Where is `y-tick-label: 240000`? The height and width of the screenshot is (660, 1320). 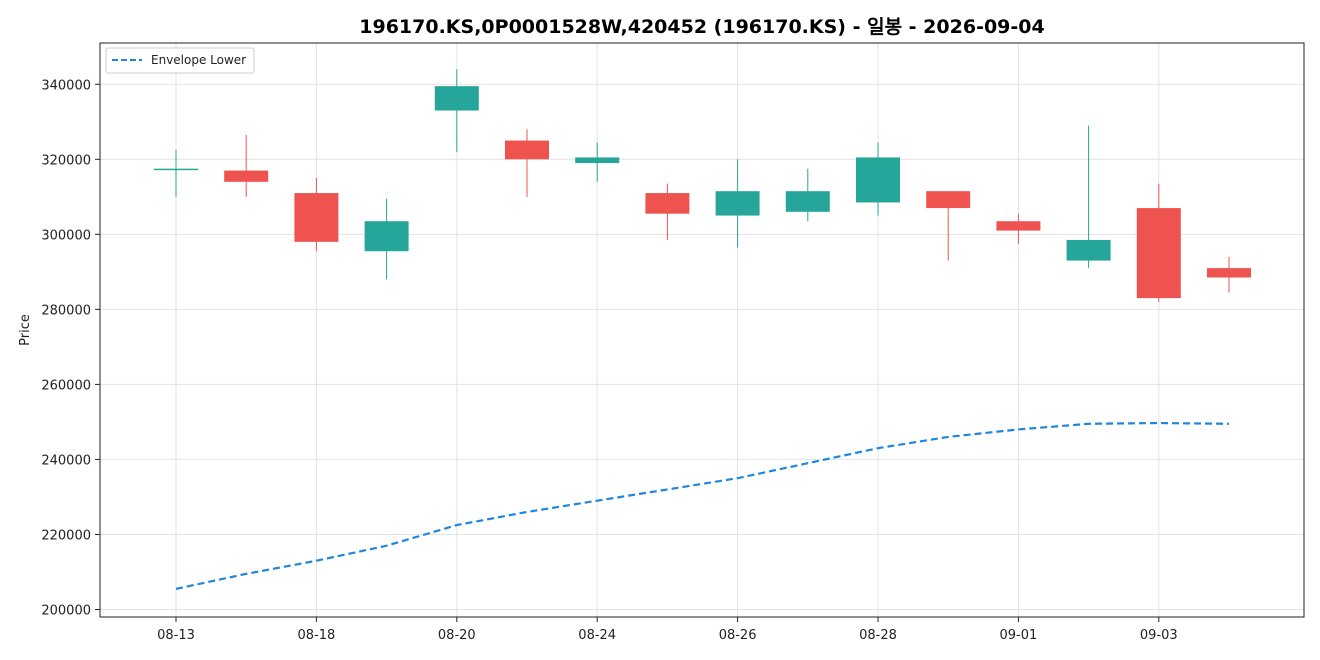
y-tick-label: 240000 is located at coordinates (66, 460).